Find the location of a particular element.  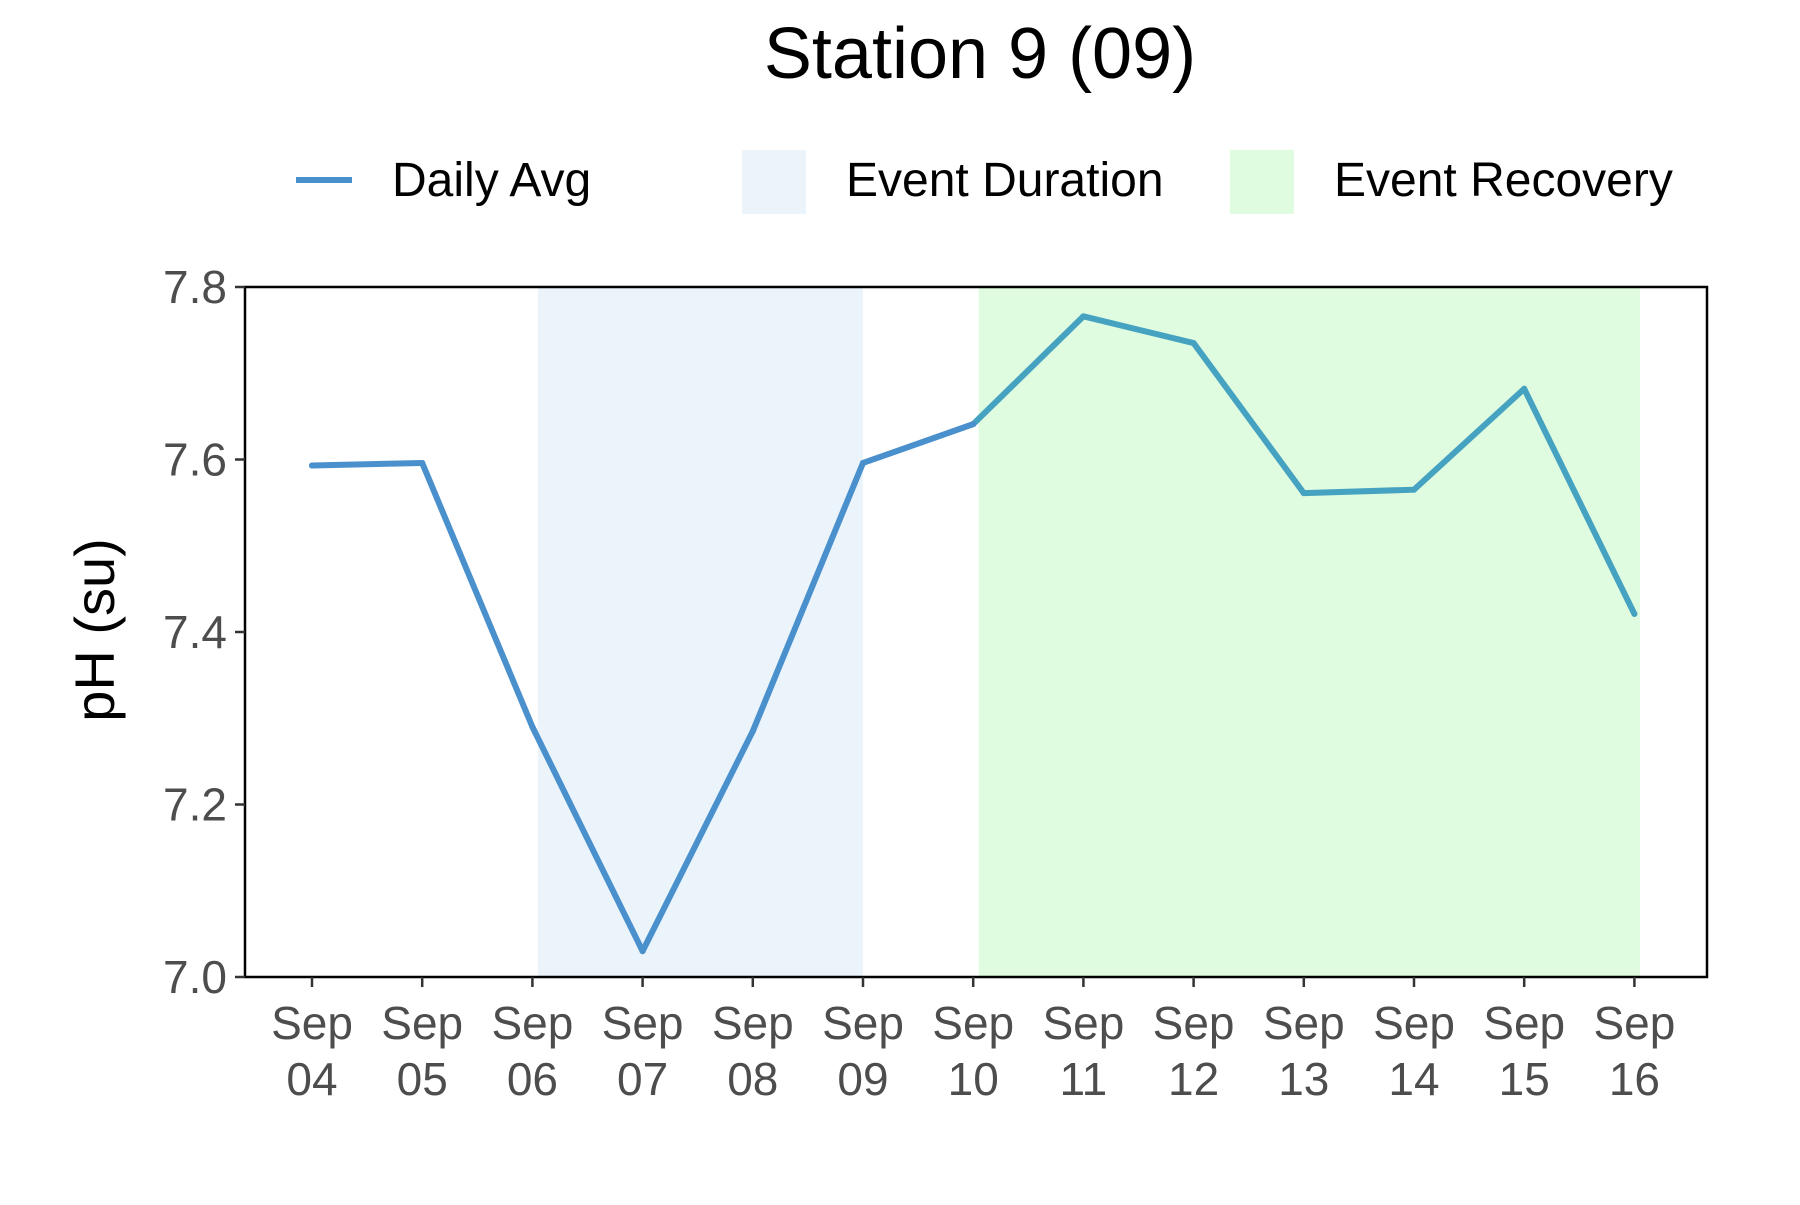

x-tick-label: Sep 04 is located at coordinates (312, 1051).